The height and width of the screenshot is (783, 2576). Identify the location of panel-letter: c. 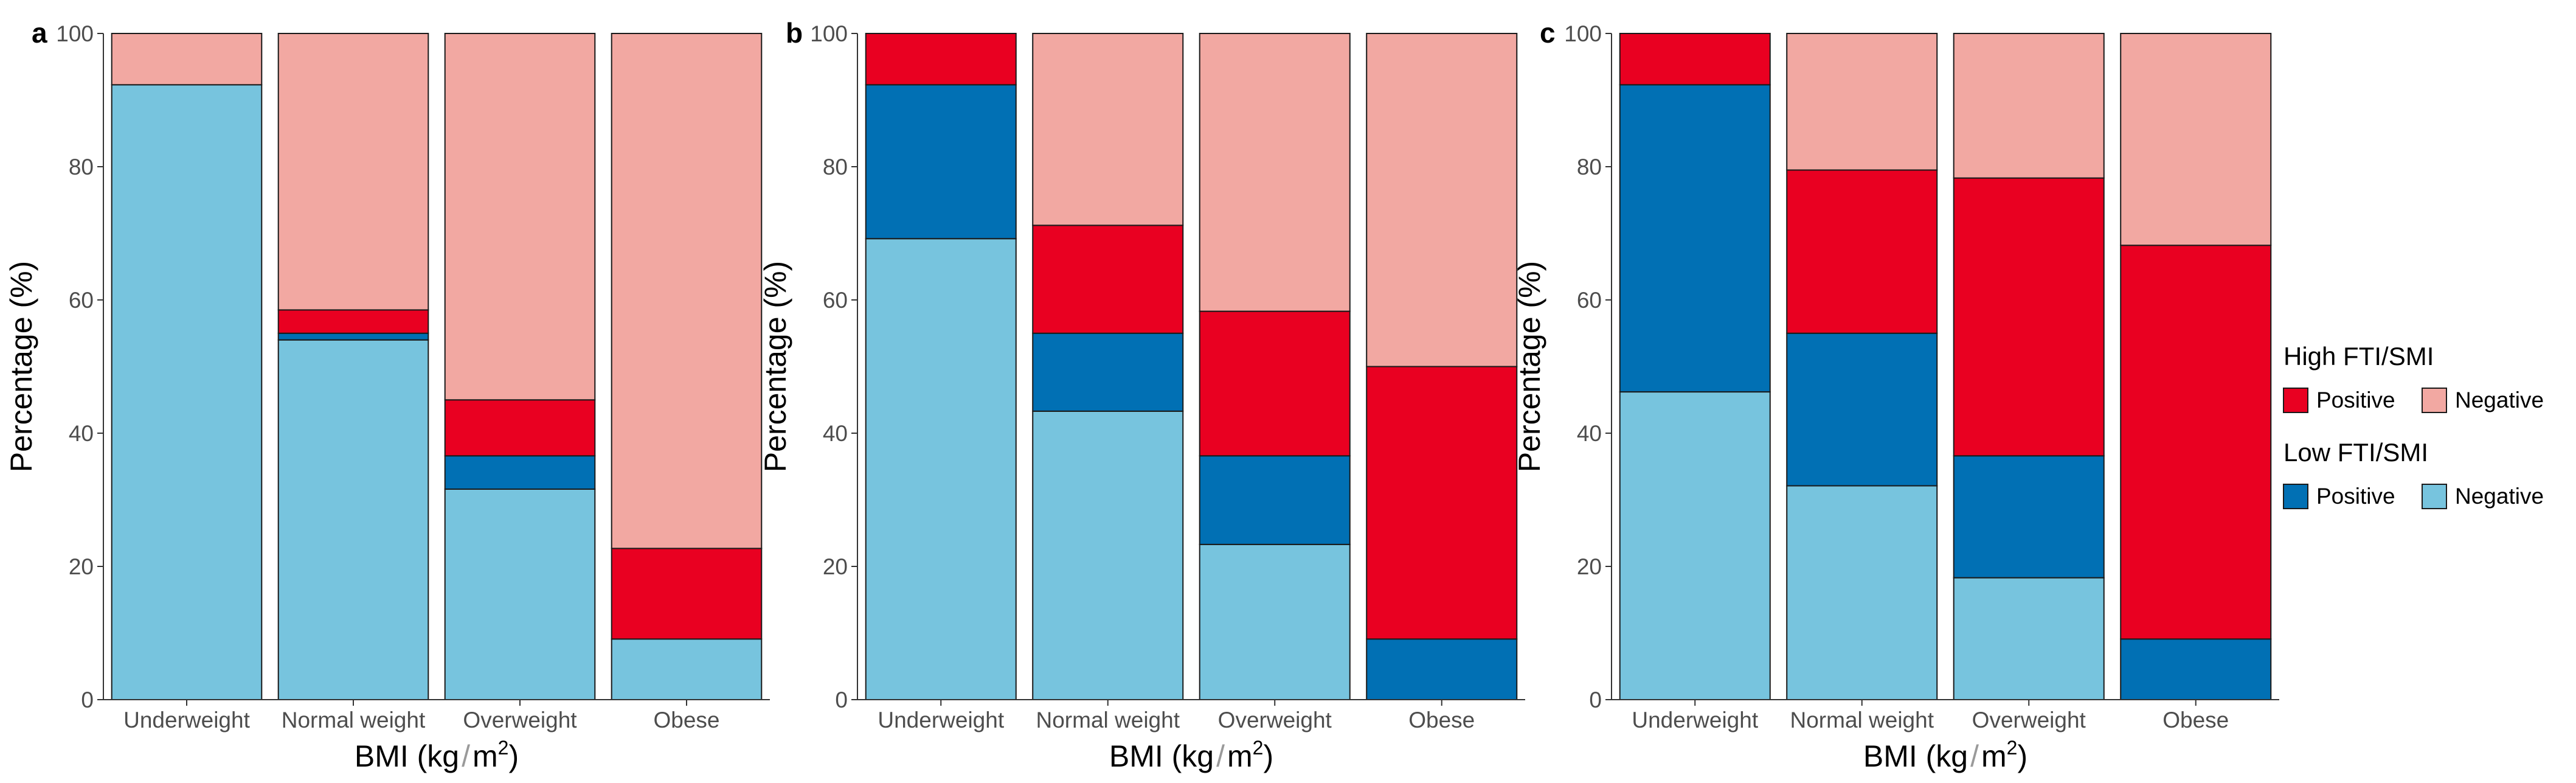
(1548, 33).